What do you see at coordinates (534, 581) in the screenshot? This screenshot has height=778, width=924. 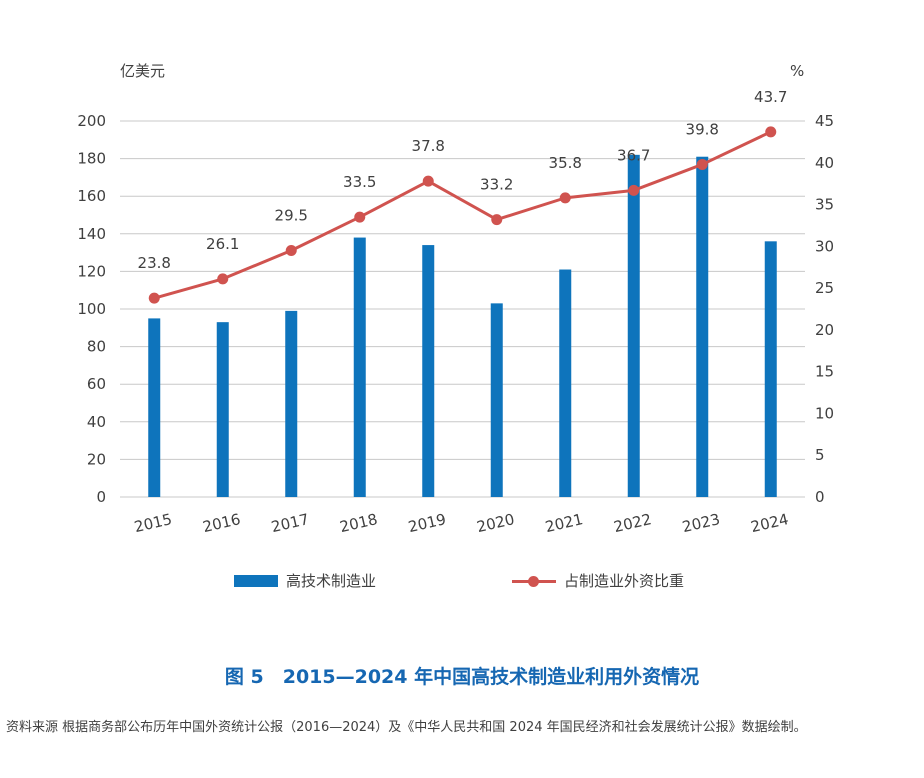 I see `legend-line-swatch` at bounding box center [534, 581].